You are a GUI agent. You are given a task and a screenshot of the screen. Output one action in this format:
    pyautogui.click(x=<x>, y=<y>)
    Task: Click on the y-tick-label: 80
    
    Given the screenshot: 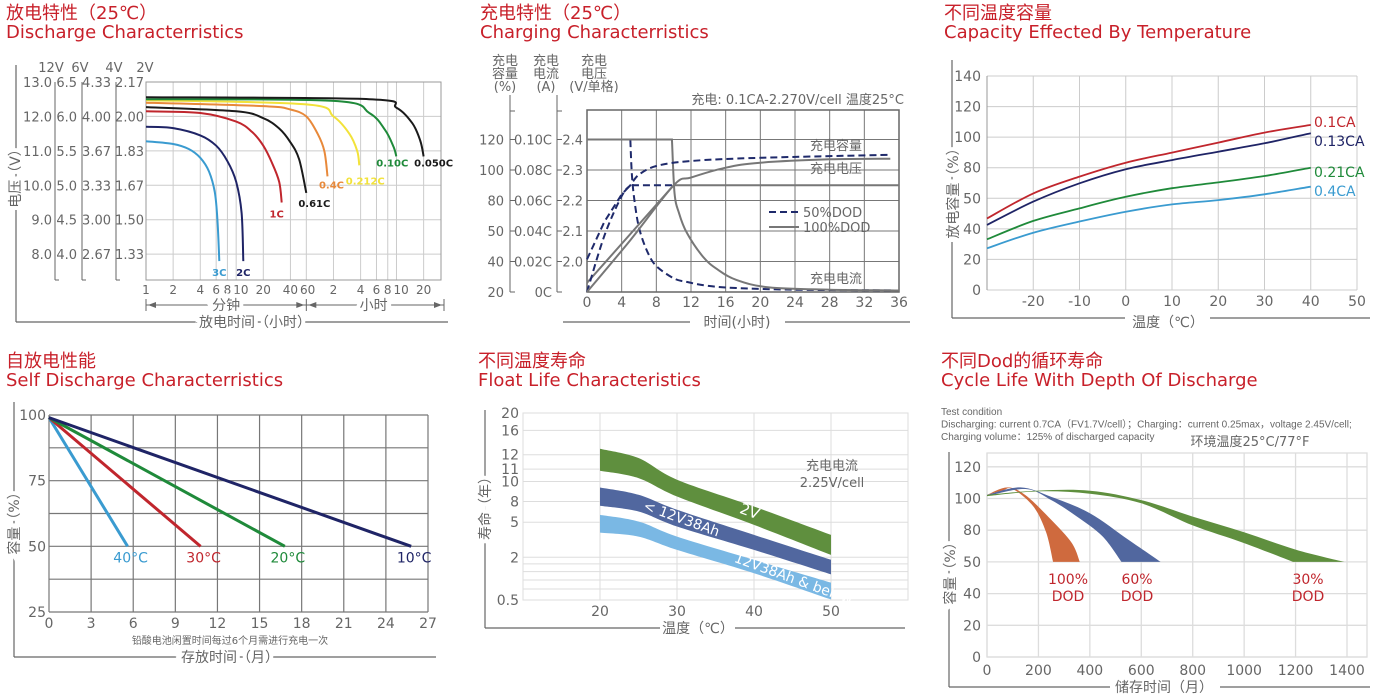 What is the action you would take?
    pyautogui.click(x=972, y=169)
    